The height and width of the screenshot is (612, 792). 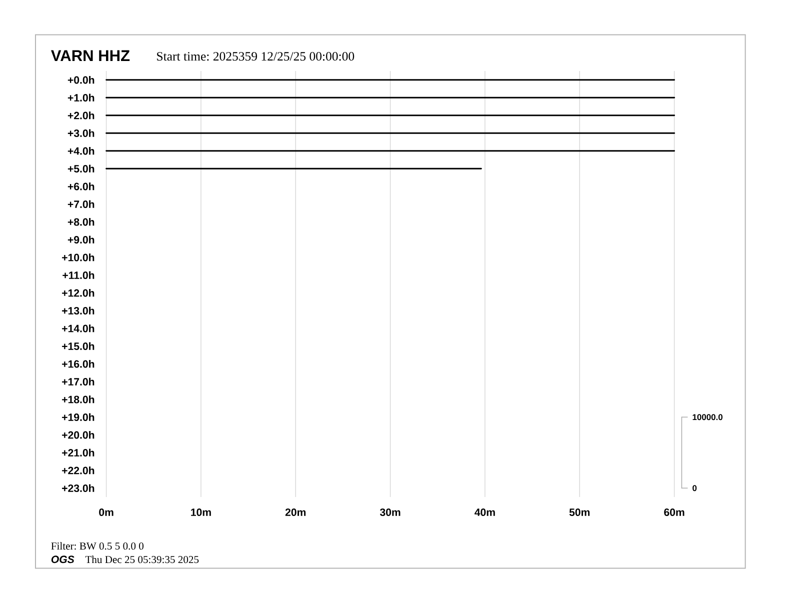 What do you see at coordinates (81, 133) in the screenshot?
I see `y-tick-label: +3.0h` at bounding box center [81, 133].